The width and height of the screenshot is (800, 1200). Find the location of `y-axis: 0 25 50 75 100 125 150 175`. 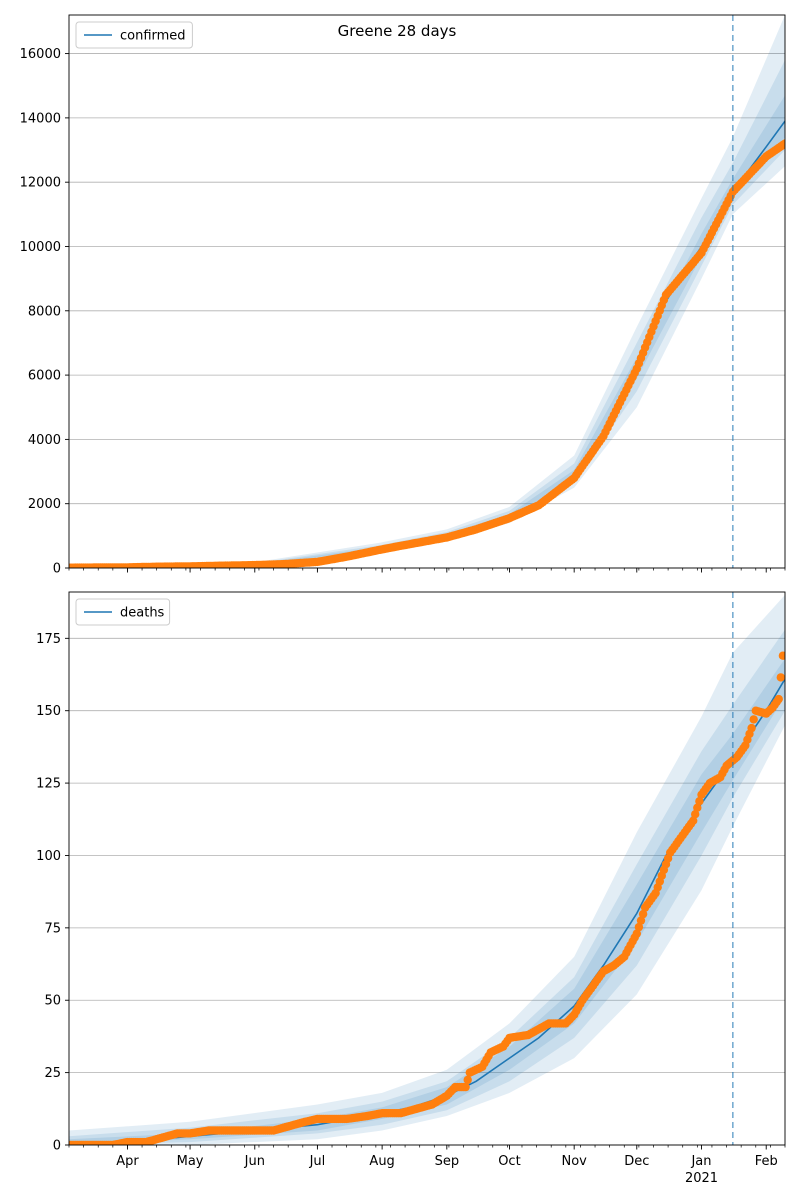

y-axis: 0 25 50 75 100 125 150 175 is located at coordinates (52, 893).